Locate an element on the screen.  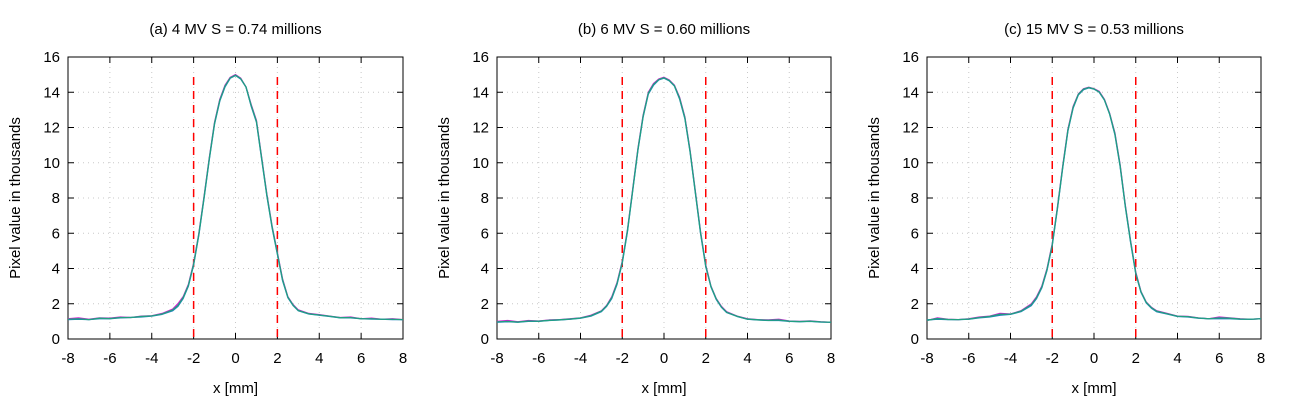
chart-title: (b) 6 MV S = 0.60 millions is located at coordinates (664, 29).